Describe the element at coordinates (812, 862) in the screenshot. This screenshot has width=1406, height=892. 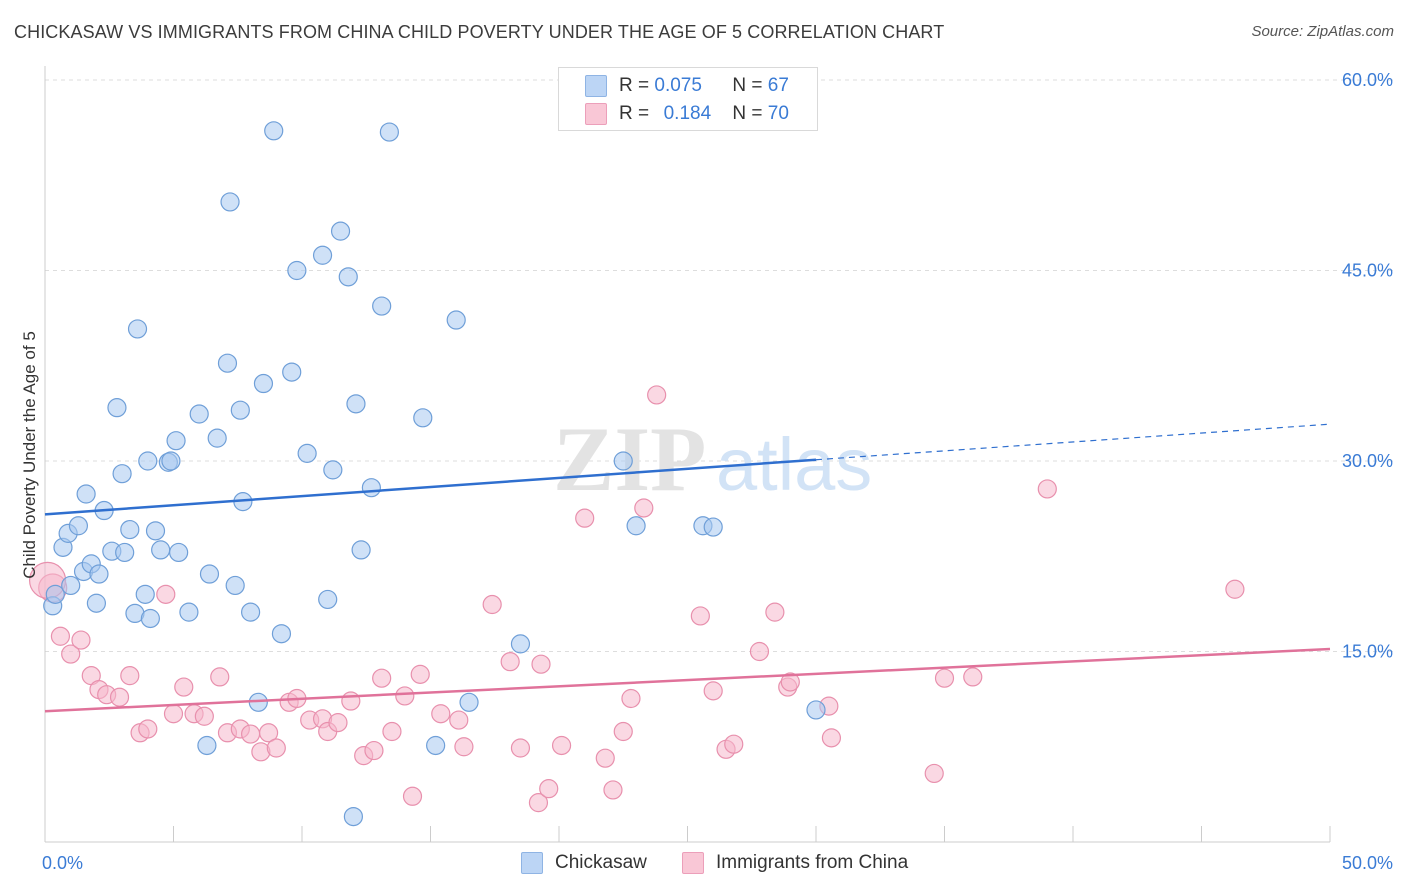
I see `bottom-legend-label: Immigrants from China` at that location.